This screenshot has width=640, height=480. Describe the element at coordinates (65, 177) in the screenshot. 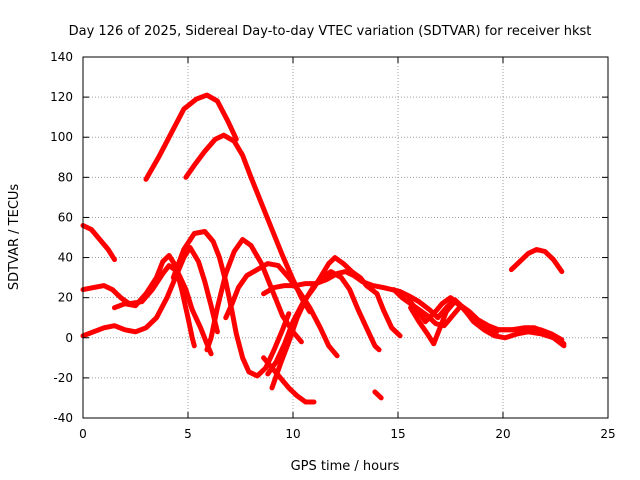

I see `y-tick-label: 80` at that location.